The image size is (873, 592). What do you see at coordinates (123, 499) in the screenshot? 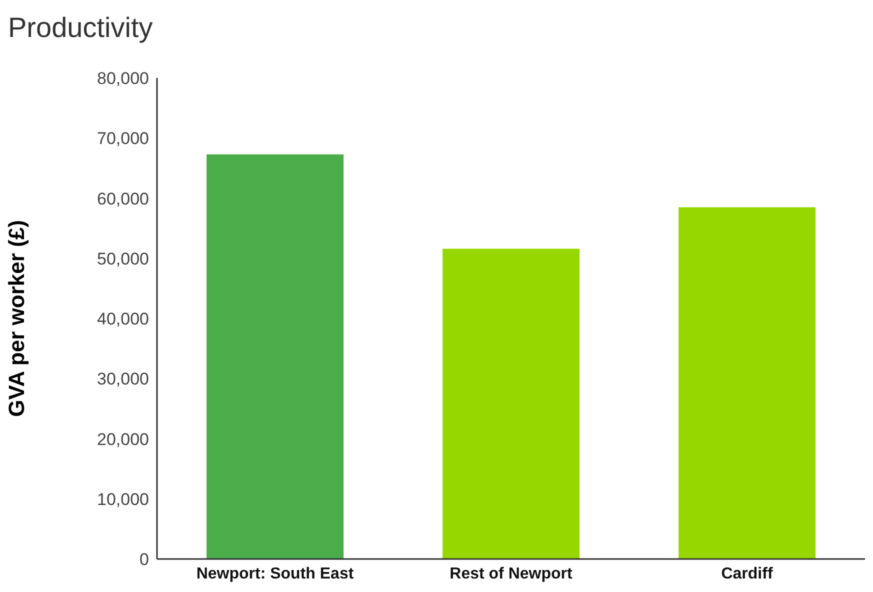
I see `y-tick-label: 10,000` at bounding box center [123, 499].